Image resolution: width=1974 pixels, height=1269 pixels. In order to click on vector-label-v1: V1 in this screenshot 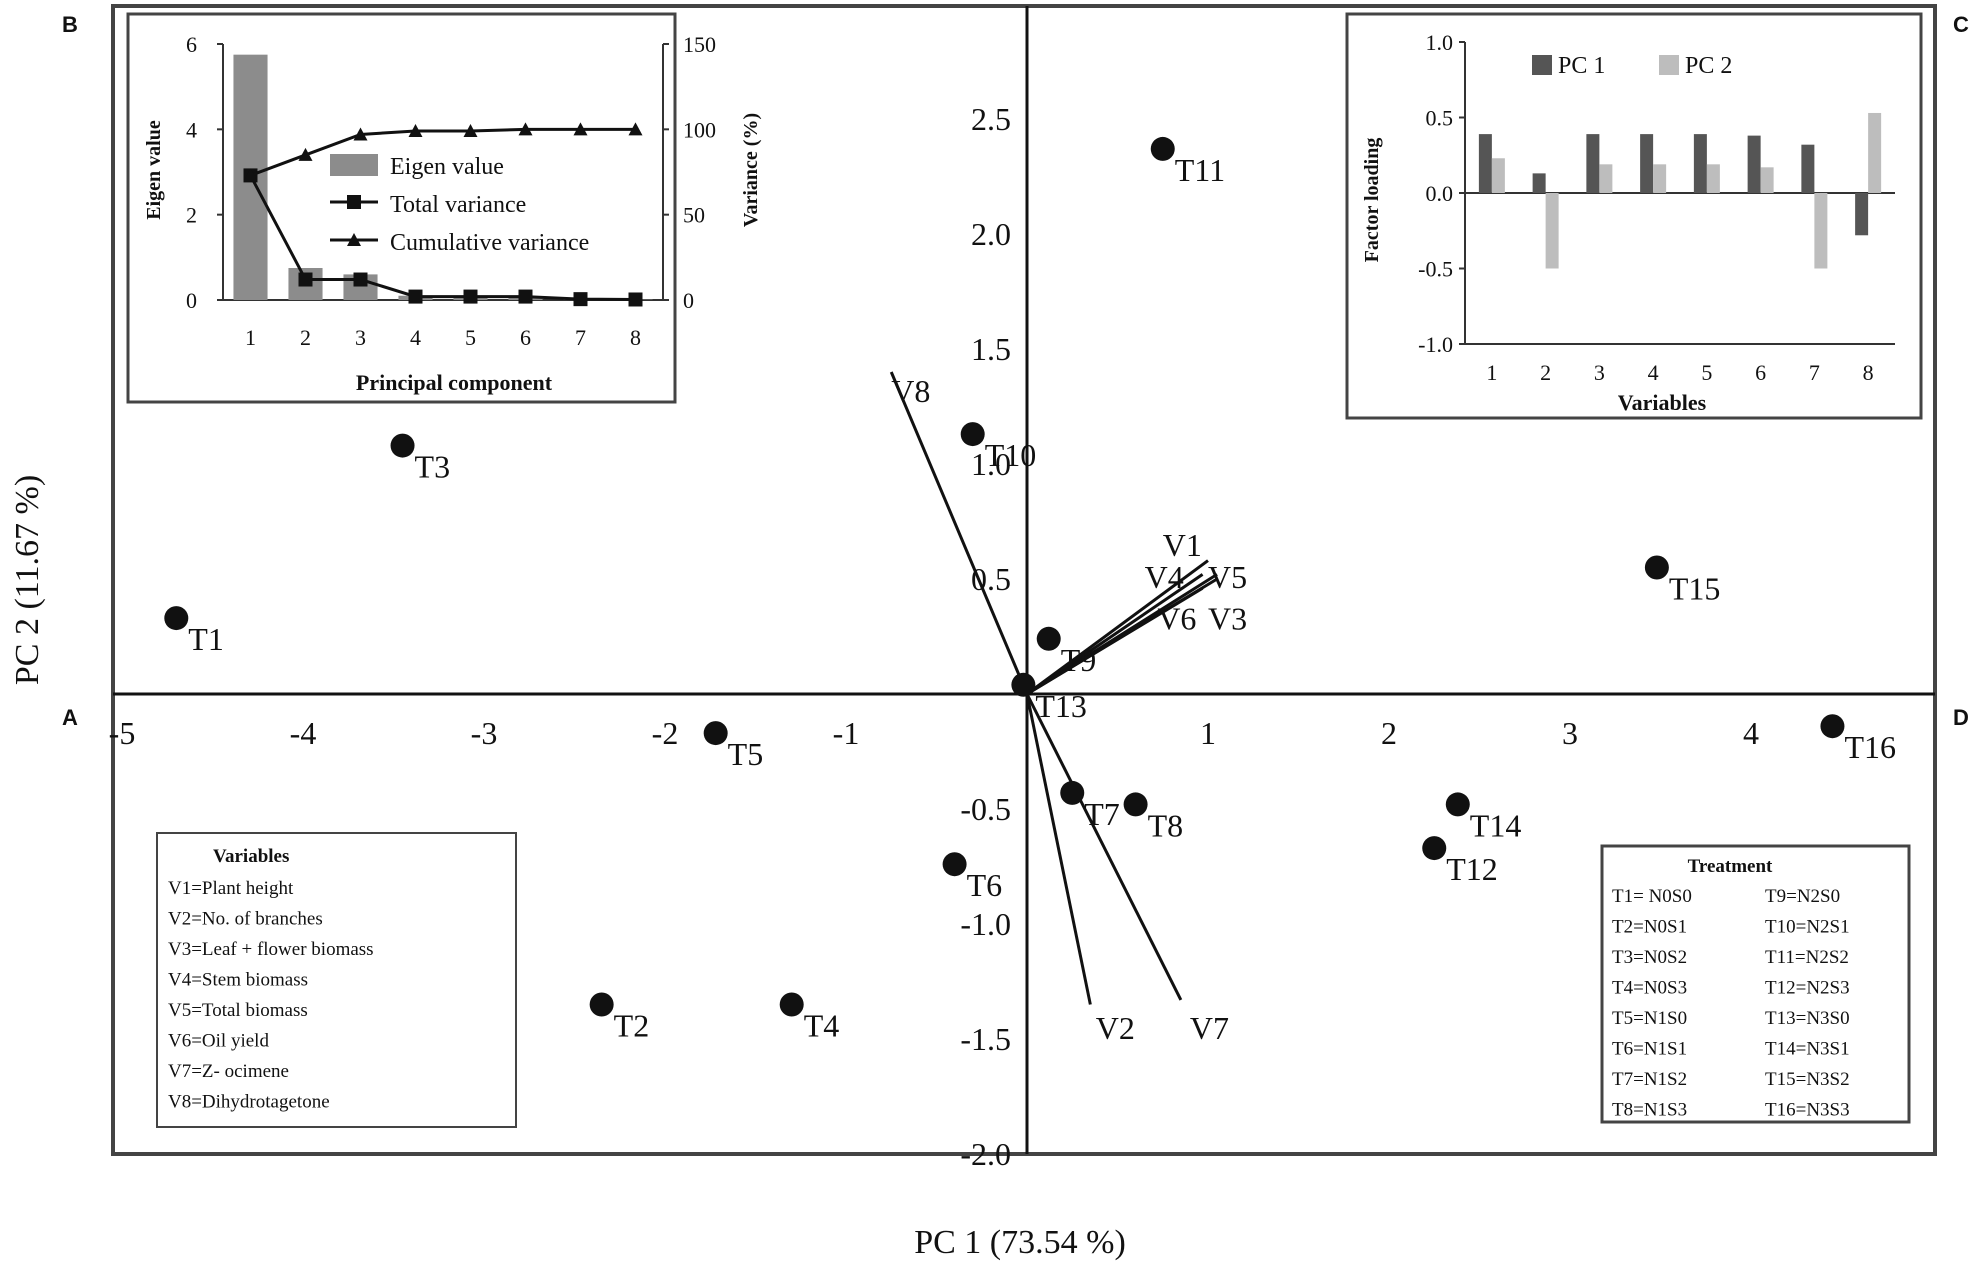, I will do `click(1182, 545)`.